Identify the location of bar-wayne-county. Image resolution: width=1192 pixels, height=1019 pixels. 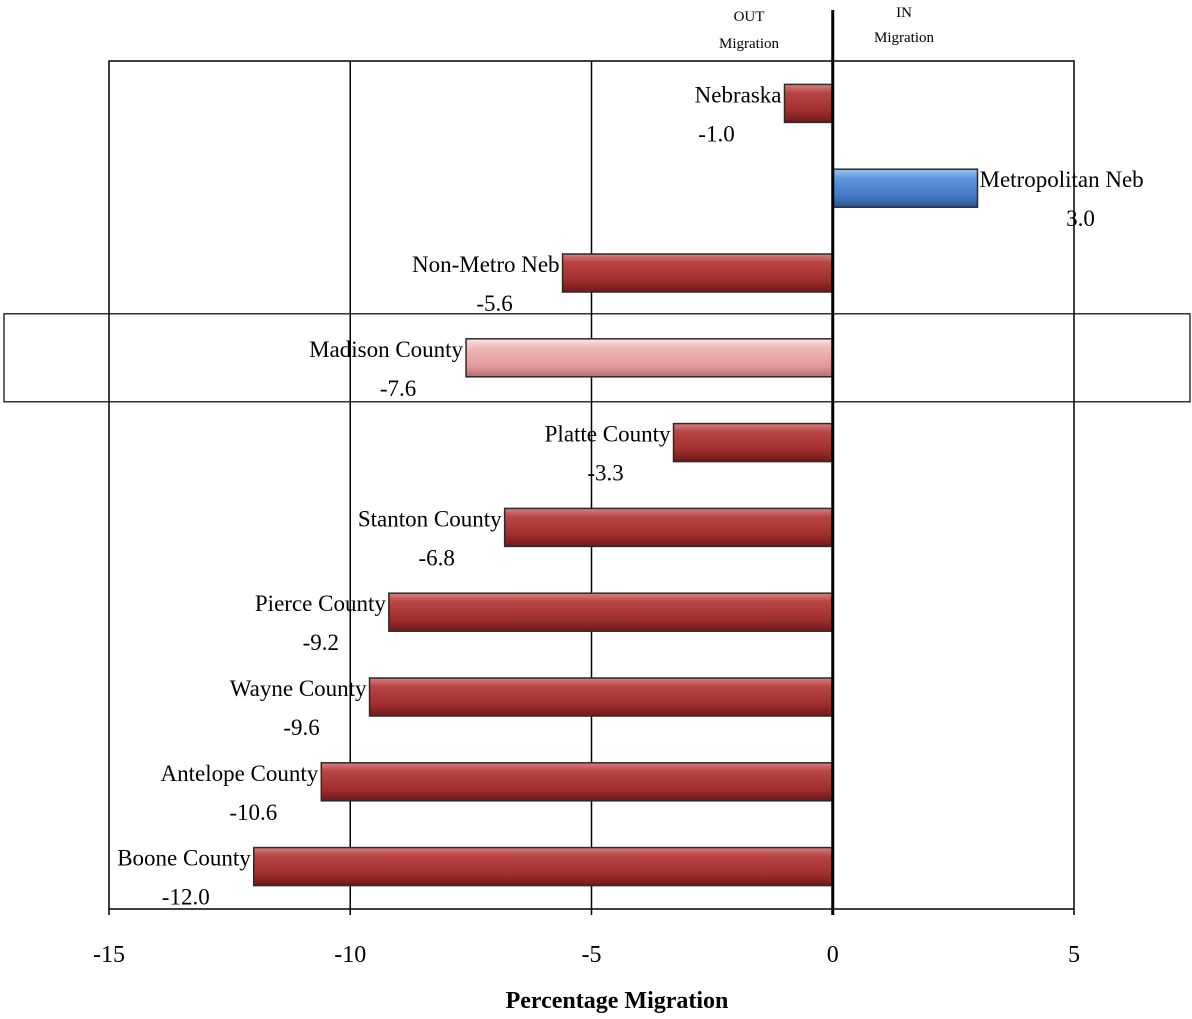
(601, 697).